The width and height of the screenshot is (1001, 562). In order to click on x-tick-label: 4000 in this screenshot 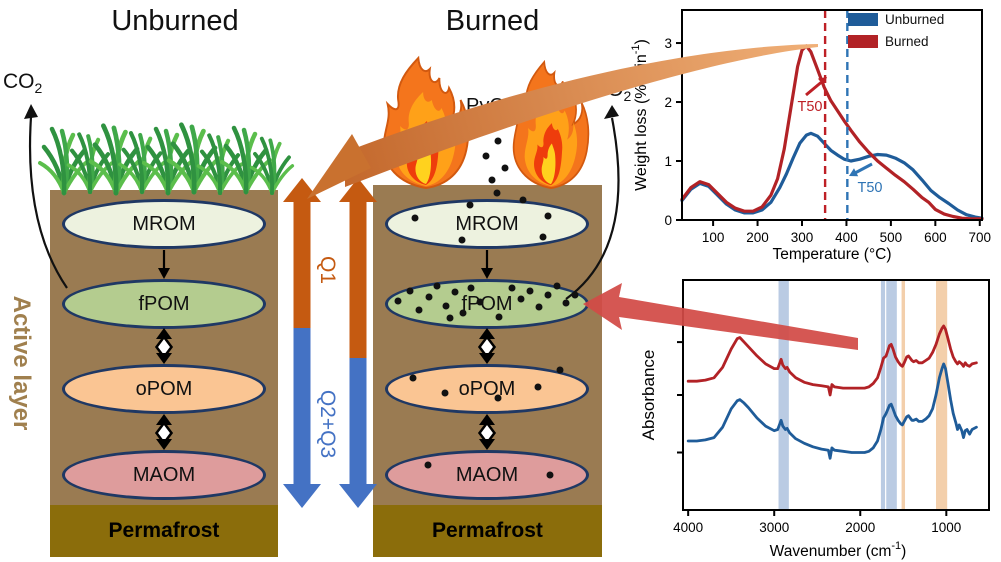, I will do `click(688, 527)`.